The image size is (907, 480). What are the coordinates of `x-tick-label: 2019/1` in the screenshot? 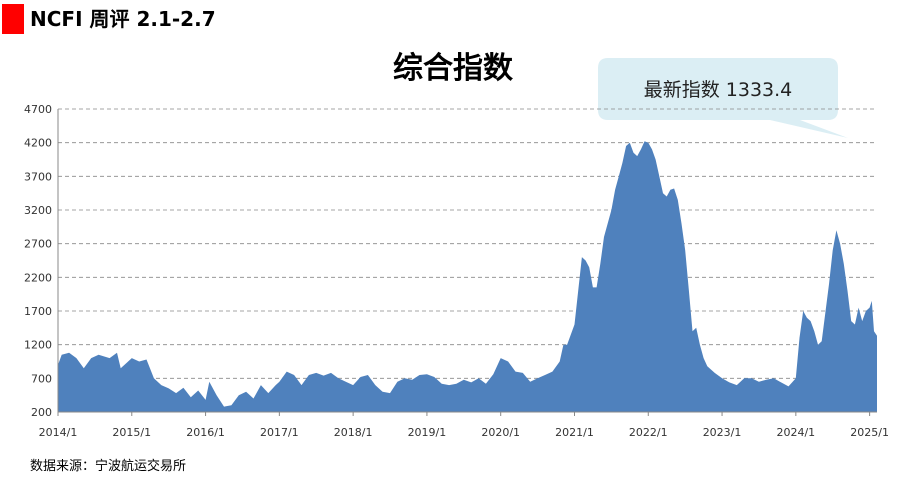 It's located at (427, 432).